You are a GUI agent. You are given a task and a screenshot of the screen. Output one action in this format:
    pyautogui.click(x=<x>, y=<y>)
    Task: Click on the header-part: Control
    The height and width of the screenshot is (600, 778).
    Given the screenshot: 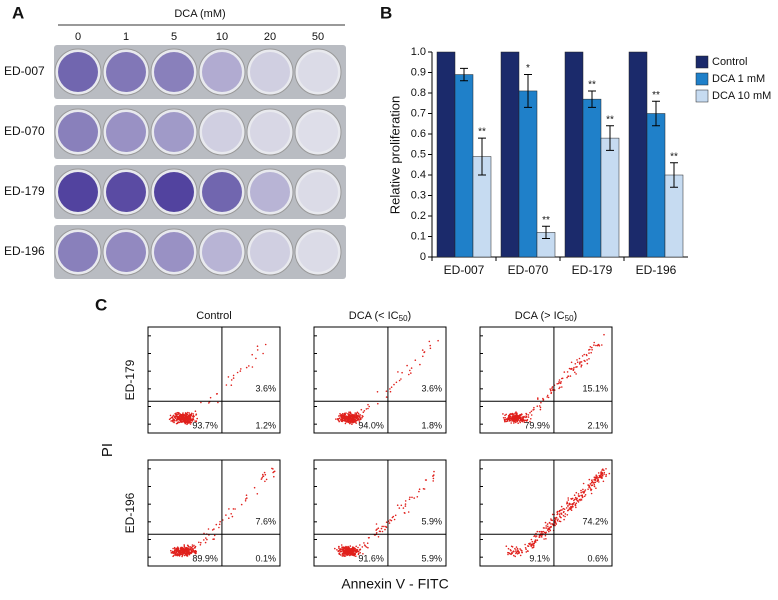 What is the action you would take?
    pyautogui.click(x=213, y=316)
    